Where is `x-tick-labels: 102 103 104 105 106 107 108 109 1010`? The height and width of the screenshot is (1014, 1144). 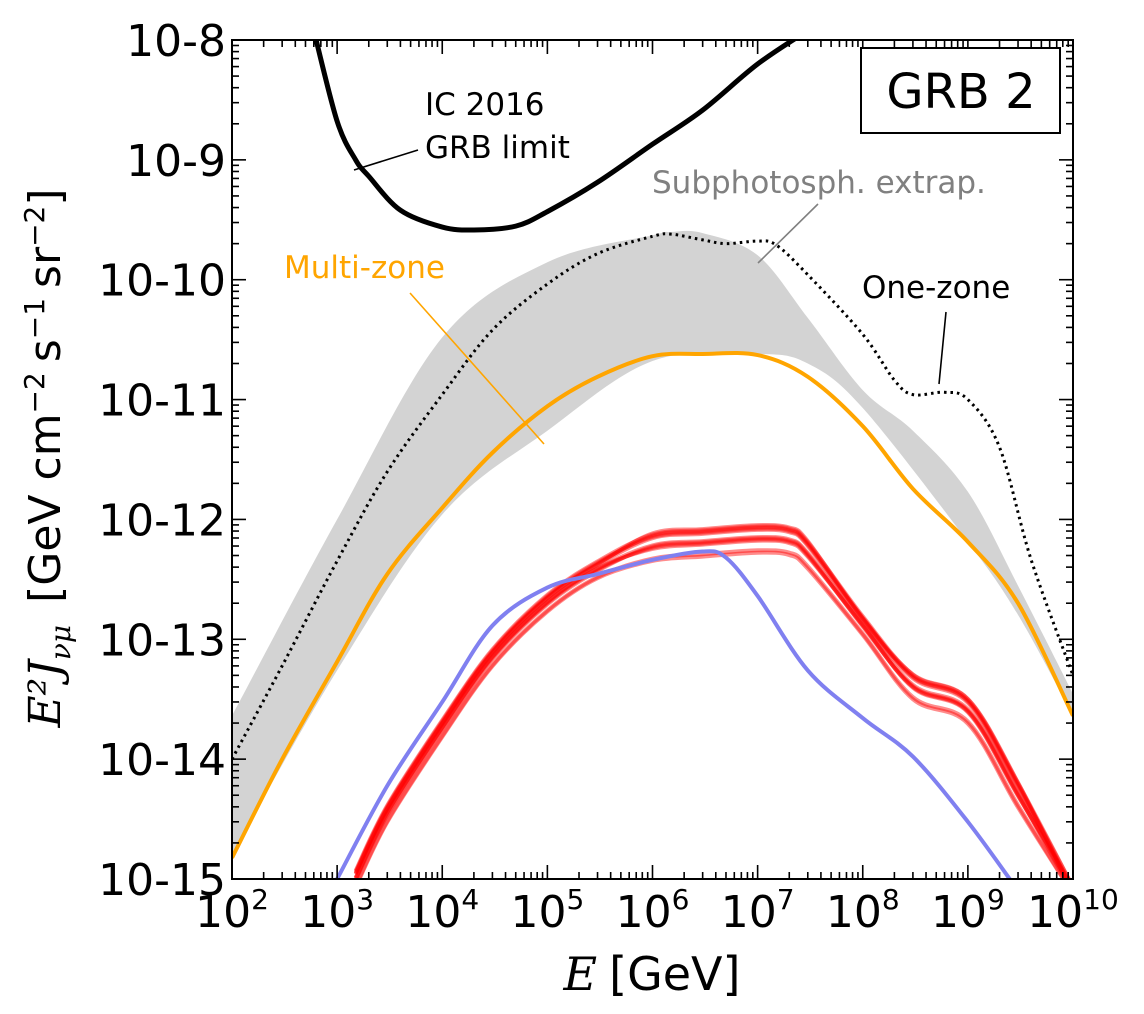 x-tick-labels: 102 103 104 105 106 107 108 109 1010 is located at coordinates (657, 910).